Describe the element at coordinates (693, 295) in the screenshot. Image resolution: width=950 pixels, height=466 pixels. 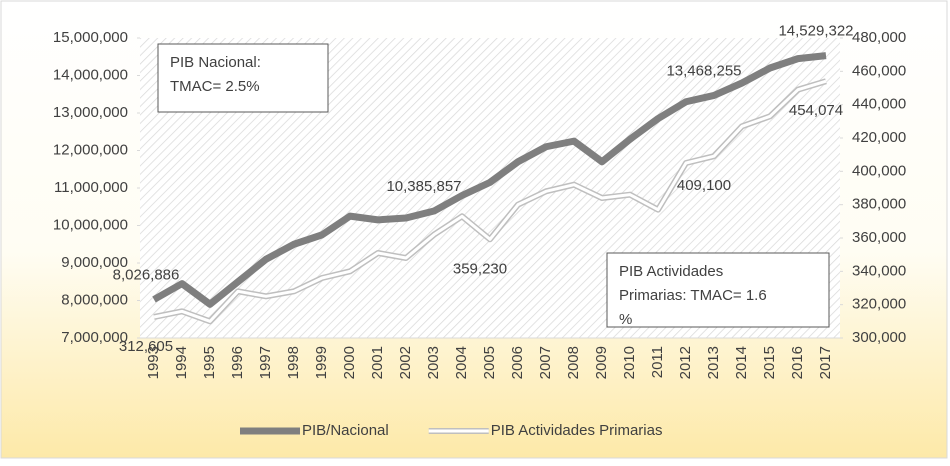
I see `annotation-text: Primarias: TMAC= 1.6` at that location.